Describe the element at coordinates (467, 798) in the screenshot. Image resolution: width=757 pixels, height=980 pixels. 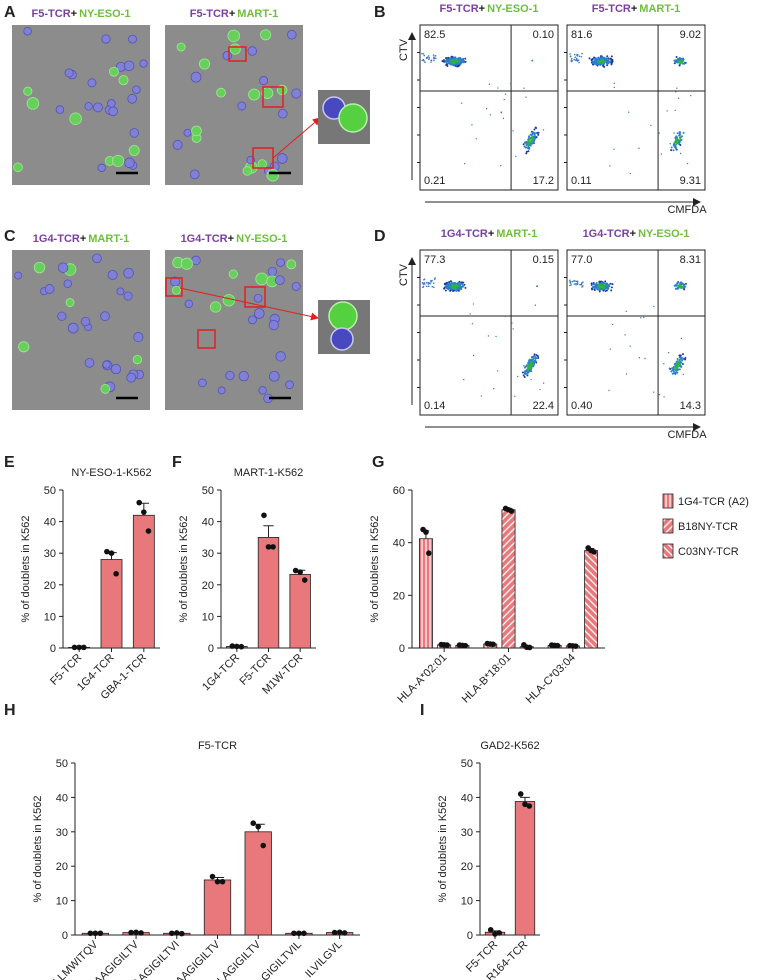
I see `y-tick-label: 40` at that location.